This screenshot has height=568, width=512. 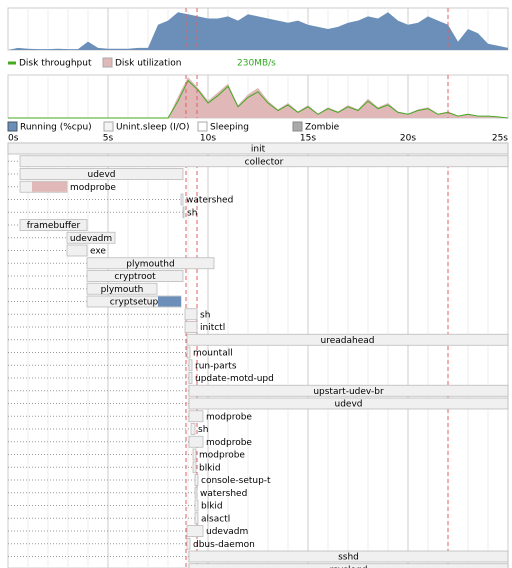 I want to click on process-label: plymouth, so click(x=122, y=290).